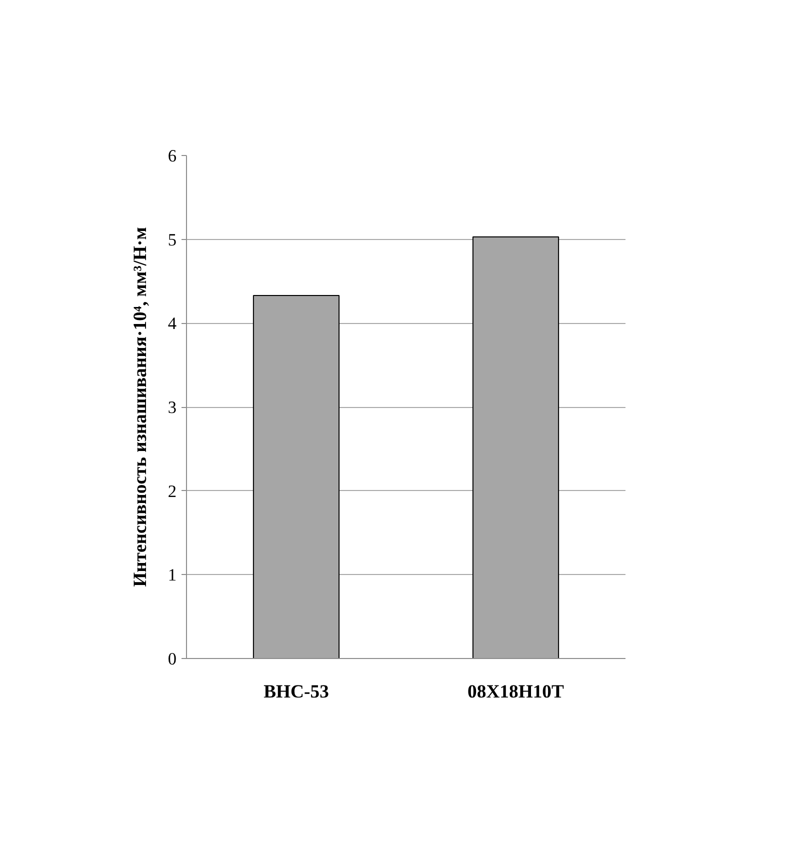 The image size is (793, 864). I want to click on y-tick-label: 0, so click(172, 659).